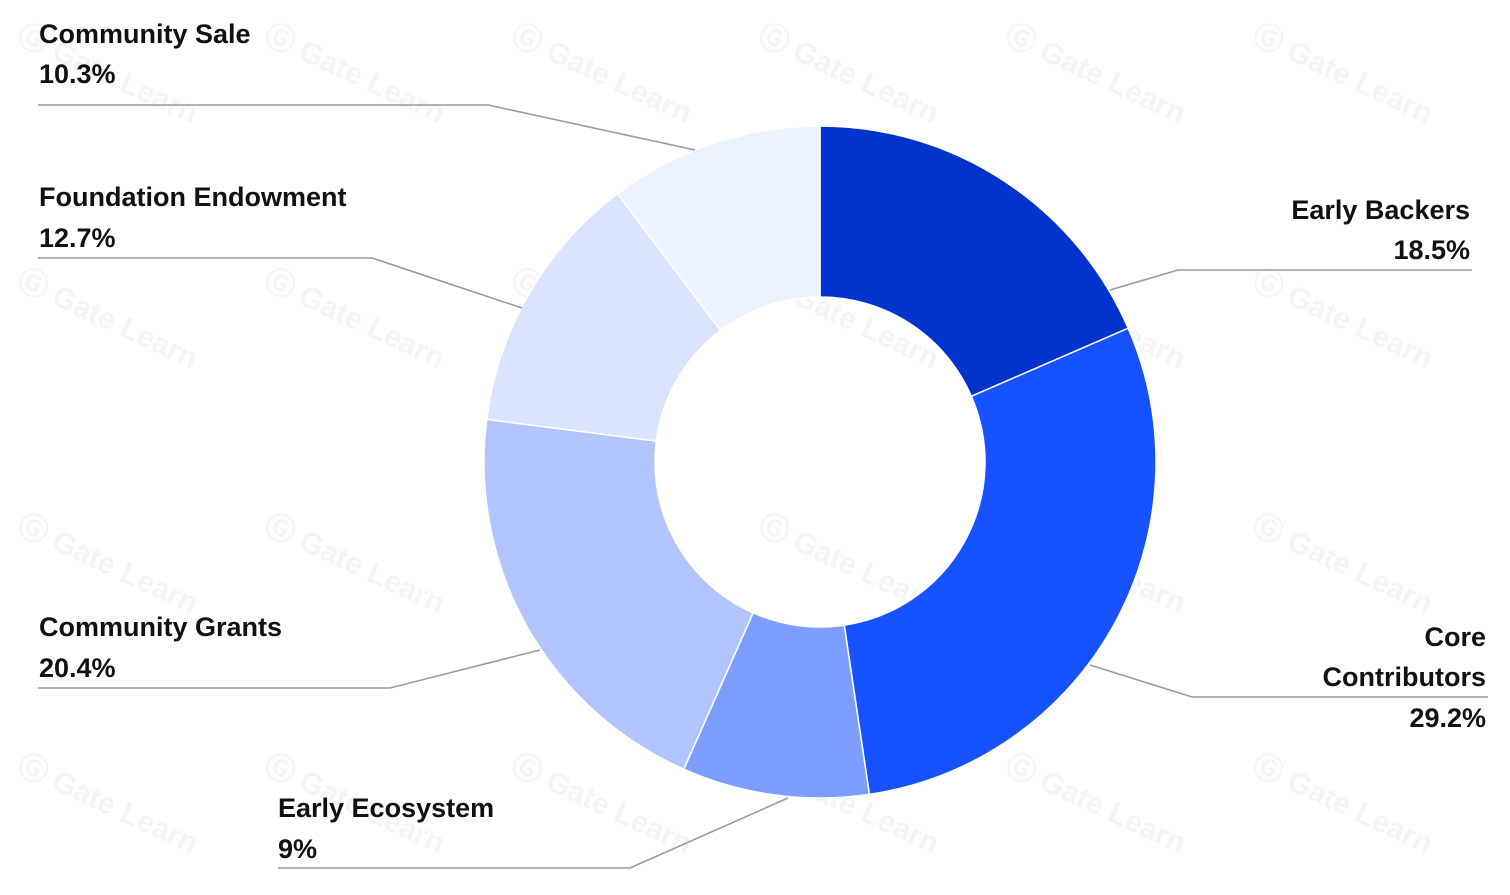 The image size is (1510, 895). What do you see at coordinates (77, 668) in the screenshot?
I see `slice-percent-3: 20.4%` at bounding box center [77, 668].